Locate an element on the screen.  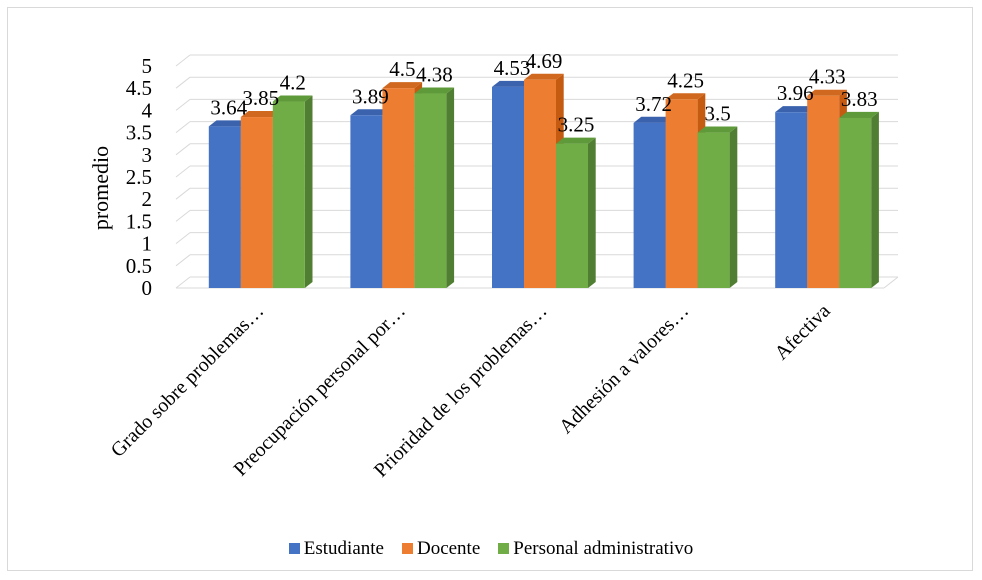
y-tick-label: 0 is located at coordinates (147, 288).